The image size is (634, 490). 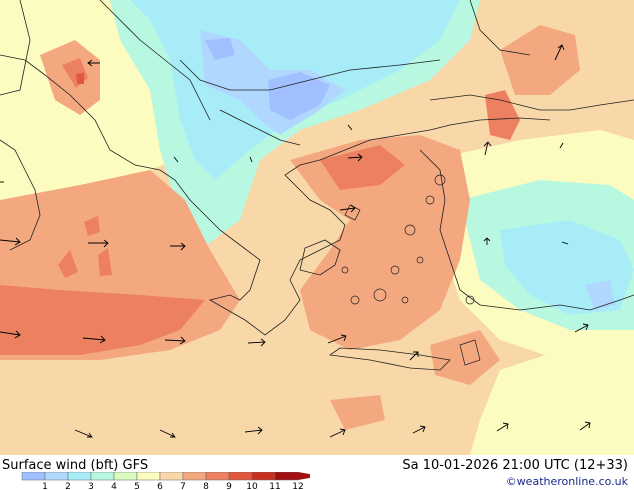 What do you see at coordinates (229, 486) in the screenshot?
I see `scale-label-9: 9` at bounding box center [229, 486].